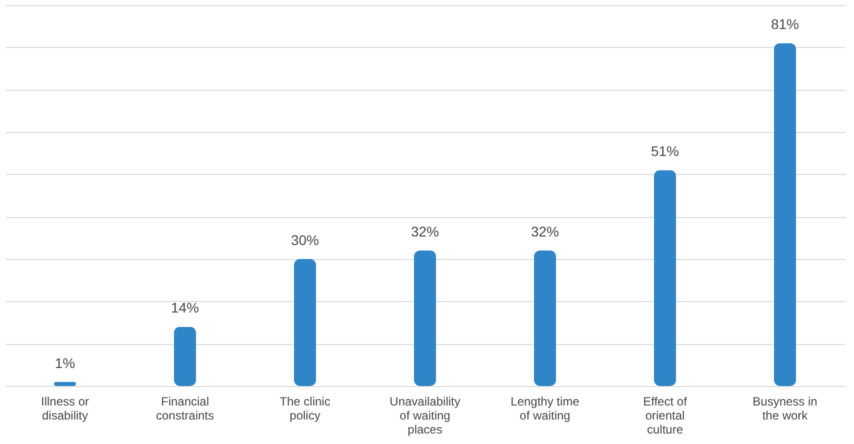 This screenshot has width=854, height=444. Describe the element at coordinates (185, 308) in the screenshot. I see `data-label: 14%` at that location.